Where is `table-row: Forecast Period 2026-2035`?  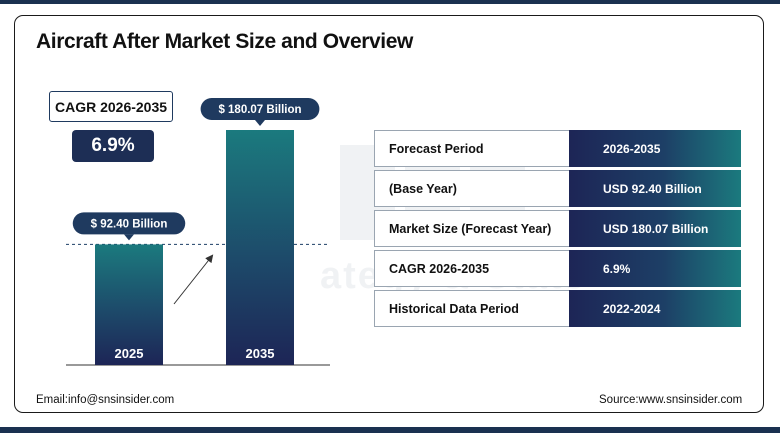 table-row: Forecast Period 2026-2035 is located at coordinates (557, 148).